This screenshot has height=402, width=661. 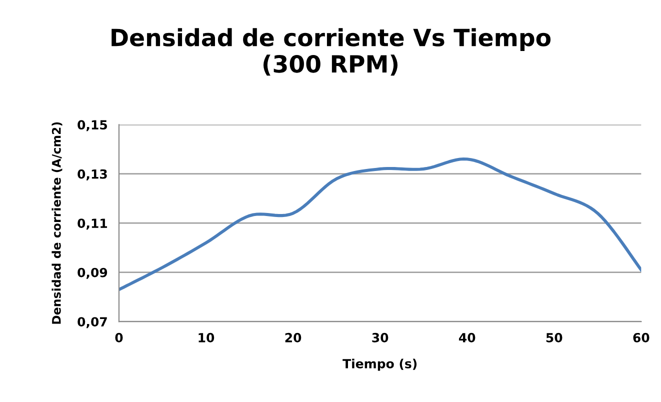 I want to click on y-tick-label: 0,11, so click(x=93, y=224).